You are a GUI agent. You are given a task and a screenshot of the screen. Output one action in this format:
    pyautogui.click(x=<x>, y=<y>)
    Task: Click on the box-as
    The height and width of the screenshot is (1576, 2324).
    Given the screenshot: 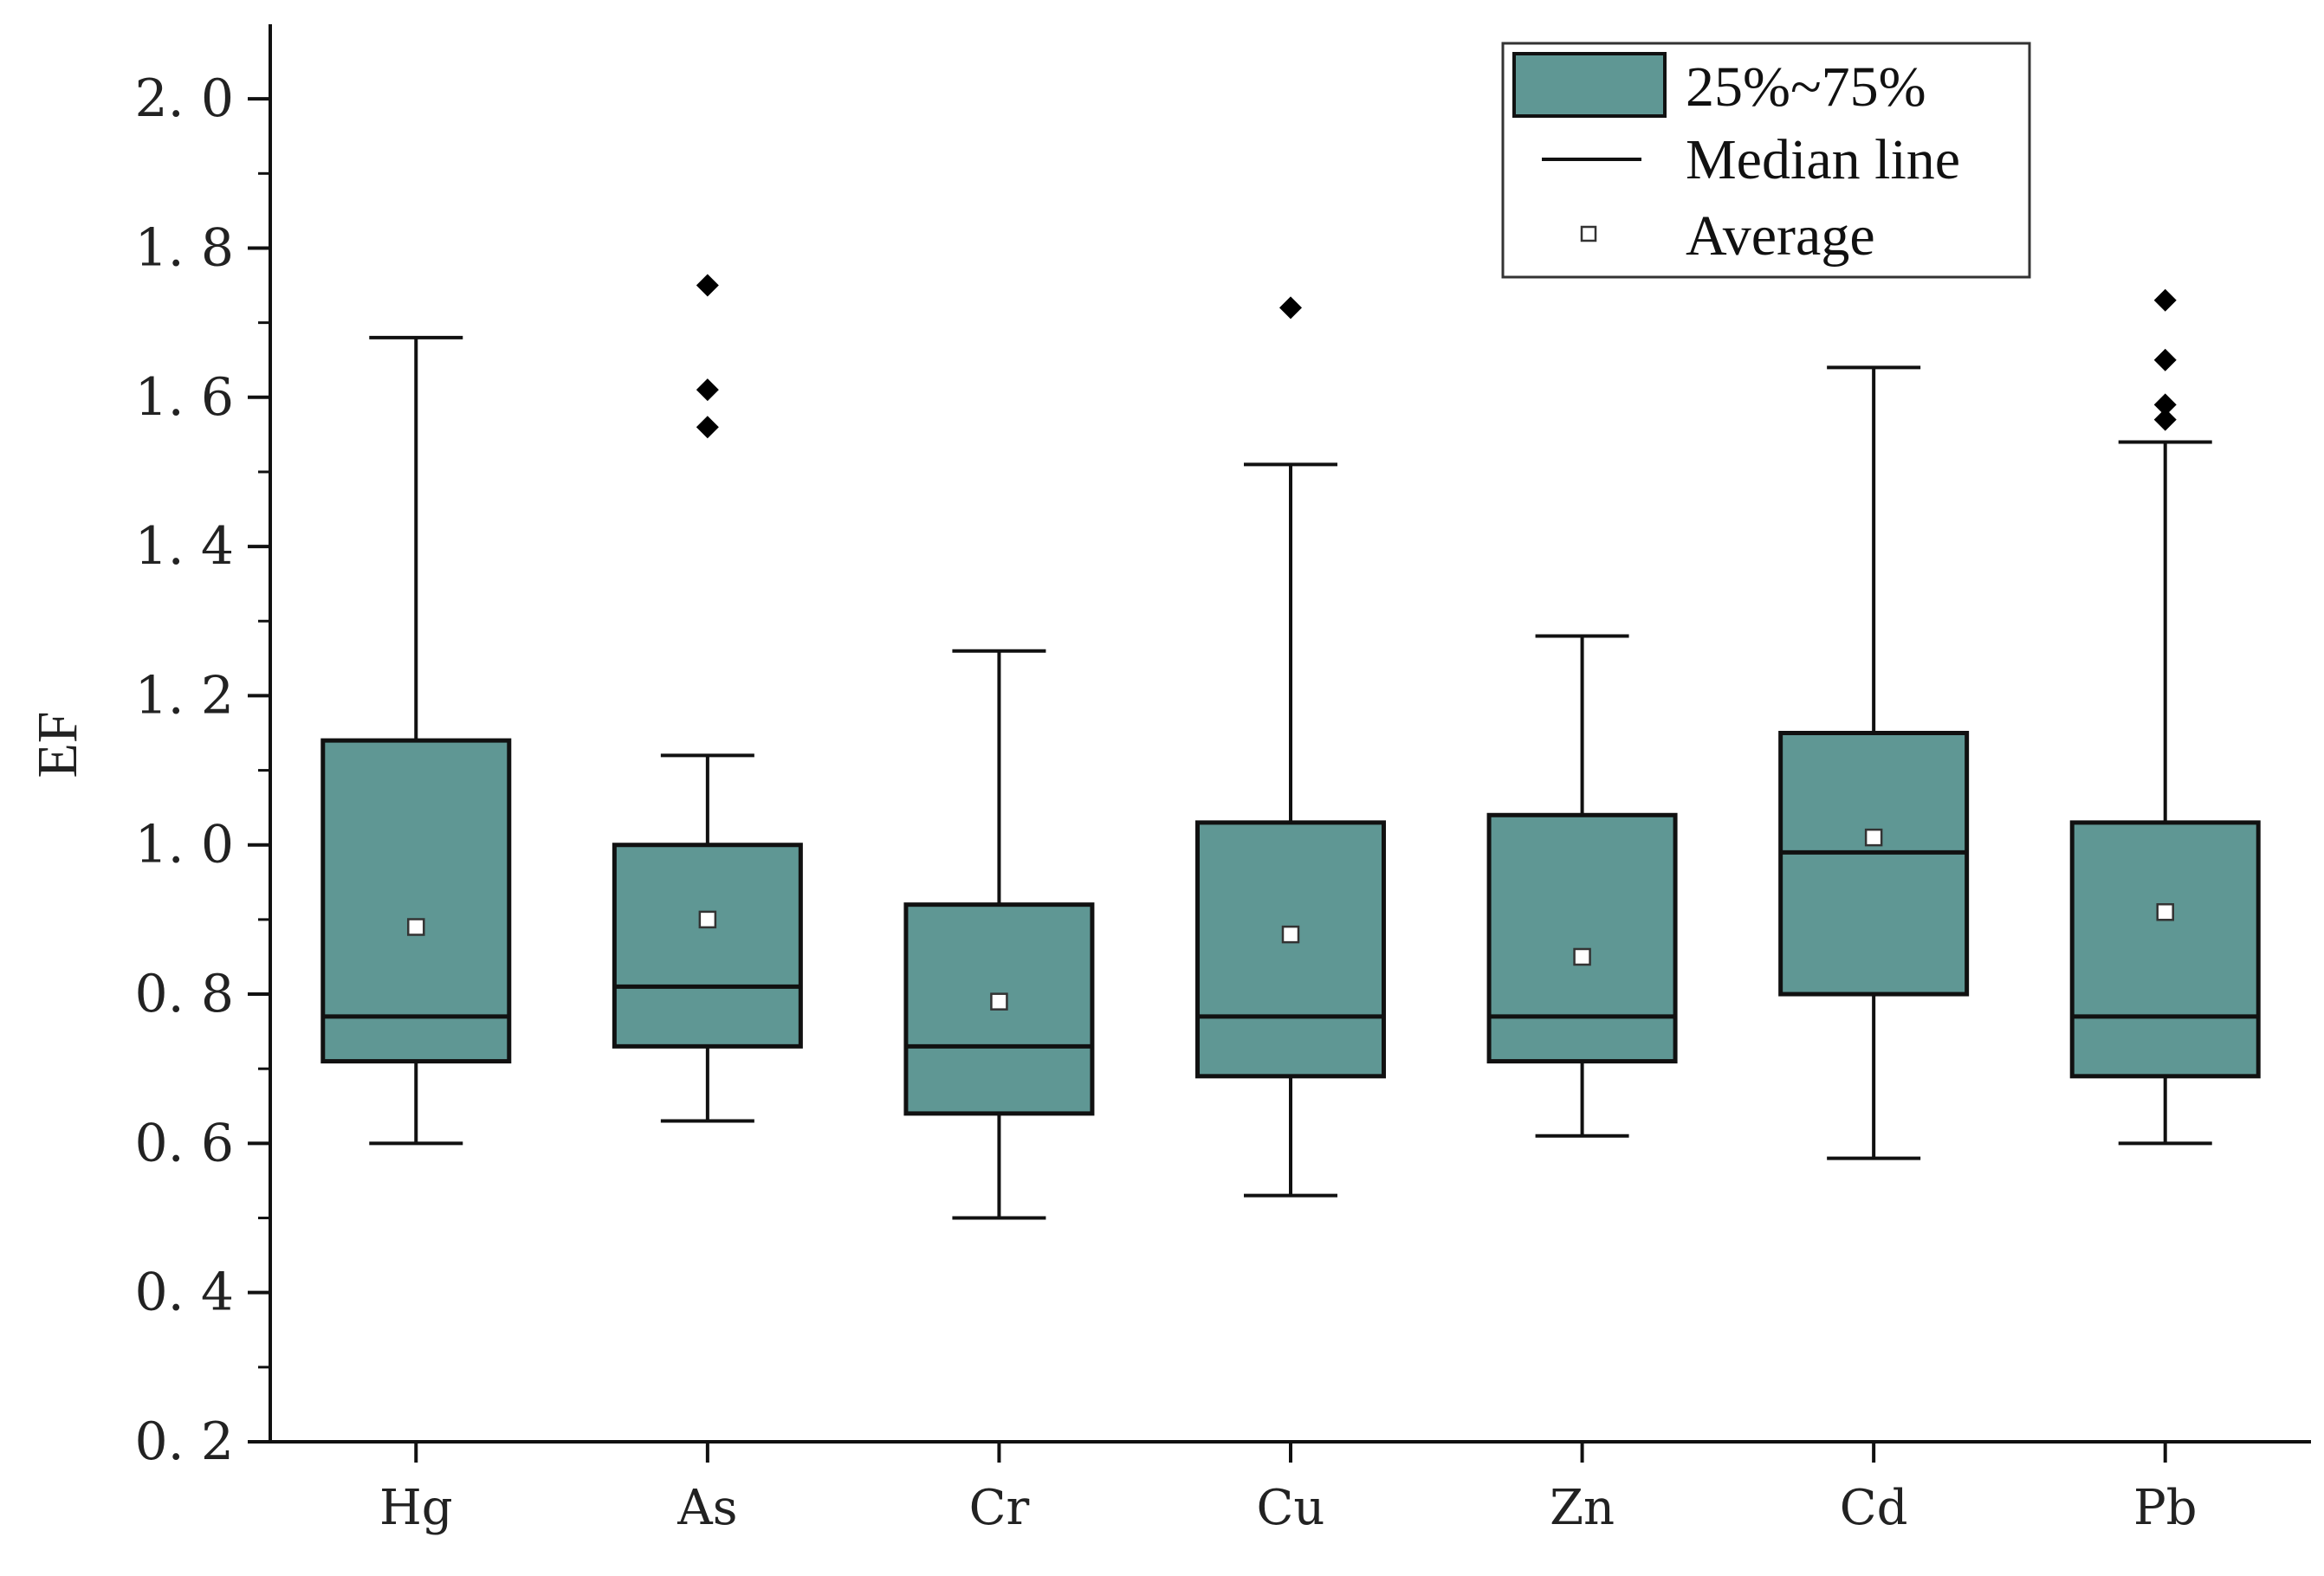 What is the action you would take?
    pyautogui.click(x=707, y=946)
    